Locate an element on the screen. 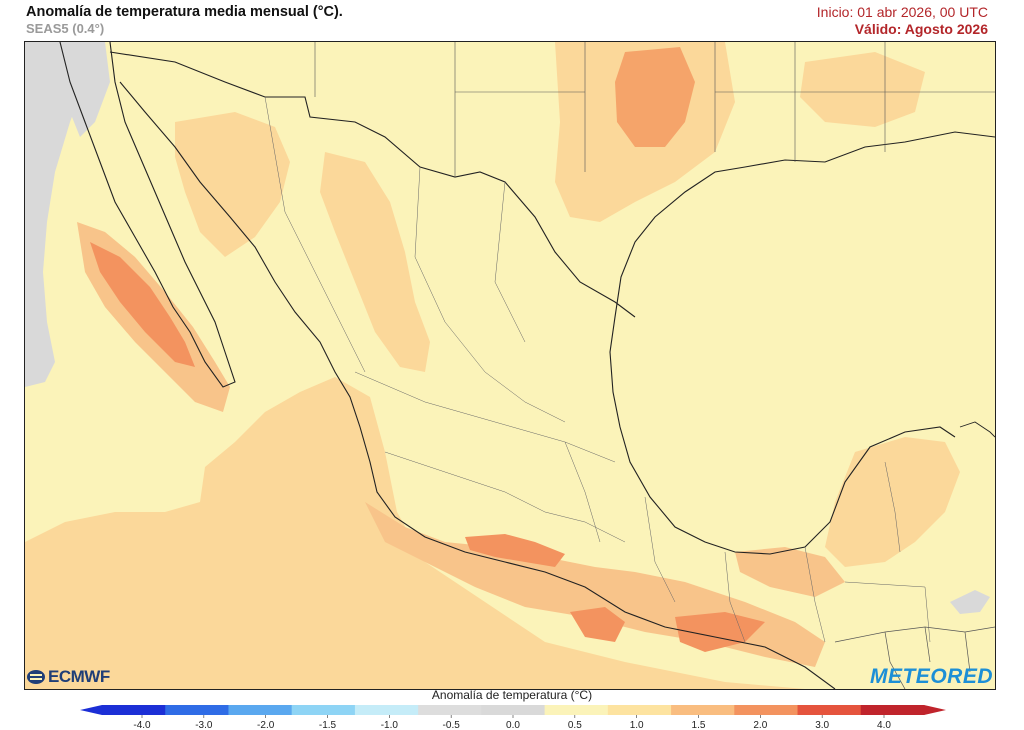 This screenshot has height=730, width=1024. colorbar-tick-label: 0.0 is located at coordinates (513, 725).